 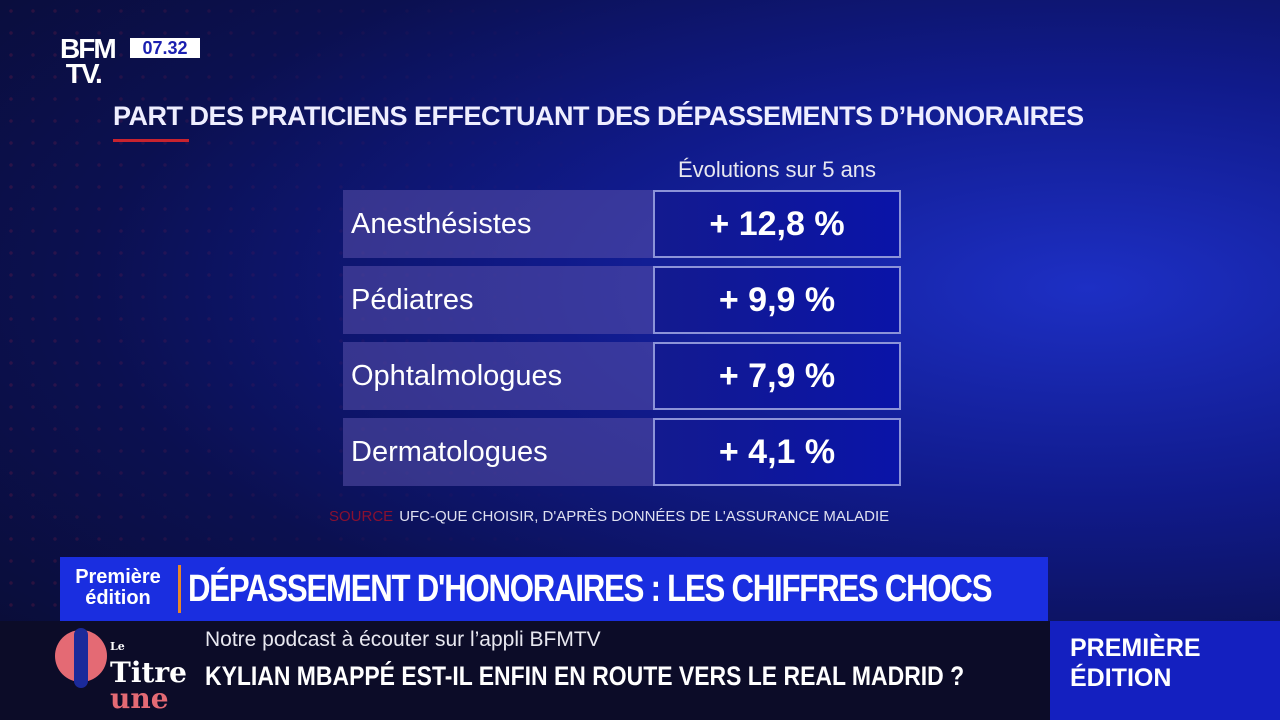 What do you see at coordinates (179, 589) in the screenshot?
I see `banner-separator` at bounding box center [179, 589].